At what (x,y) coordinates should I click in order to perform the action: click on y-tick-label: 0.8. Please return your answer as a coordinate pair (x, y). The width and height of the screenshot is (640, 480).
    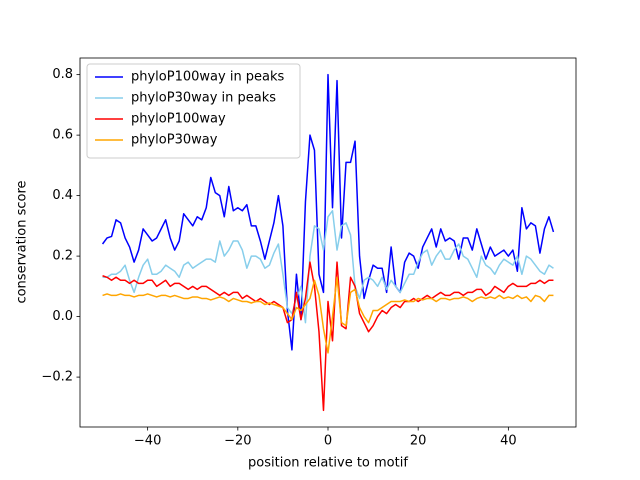
    Looking at the image, I should click on (62, 74).